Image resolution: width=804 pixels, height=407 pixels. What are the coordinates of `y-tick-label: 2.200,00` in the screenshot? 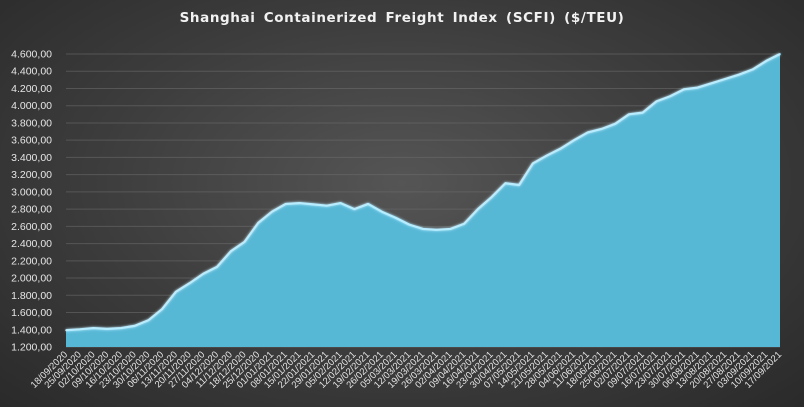 It's located at (31, 261).